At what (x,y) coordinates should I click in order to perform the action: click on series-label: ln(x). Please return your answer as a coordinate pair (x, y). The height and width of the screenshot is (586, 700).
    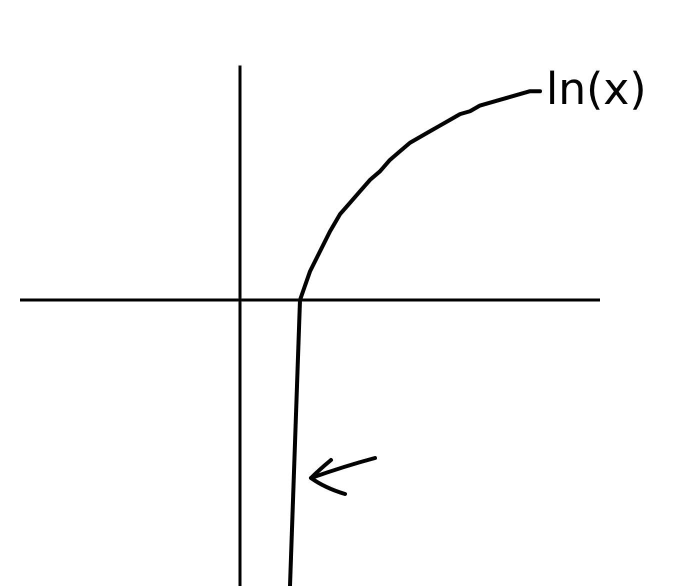
    Looking at the image, I should click on (596, 90).